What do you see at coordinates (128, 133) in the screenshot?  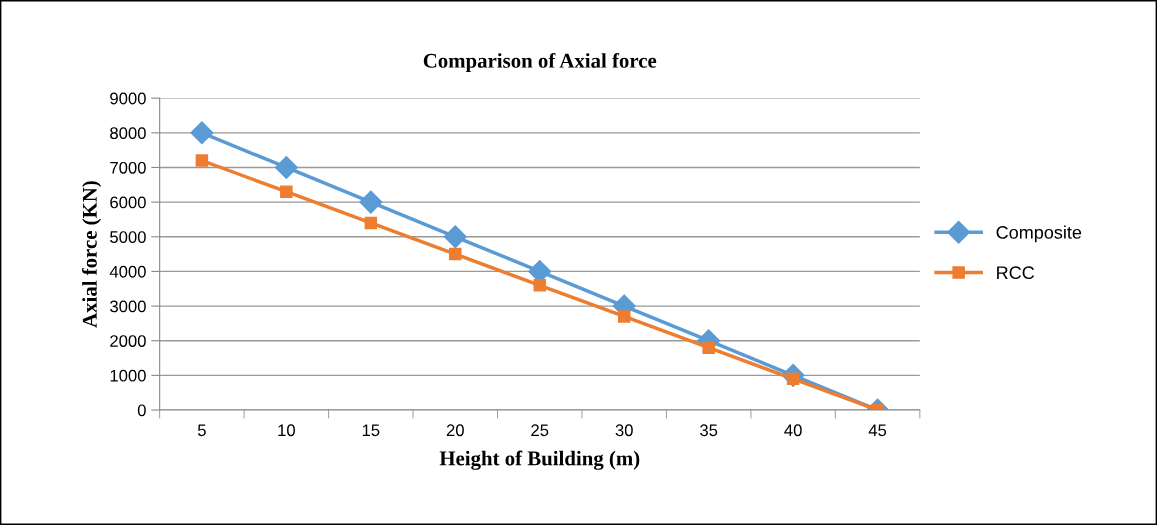 I see `y-tick-label: 8000` at bounding box center [128, 133].